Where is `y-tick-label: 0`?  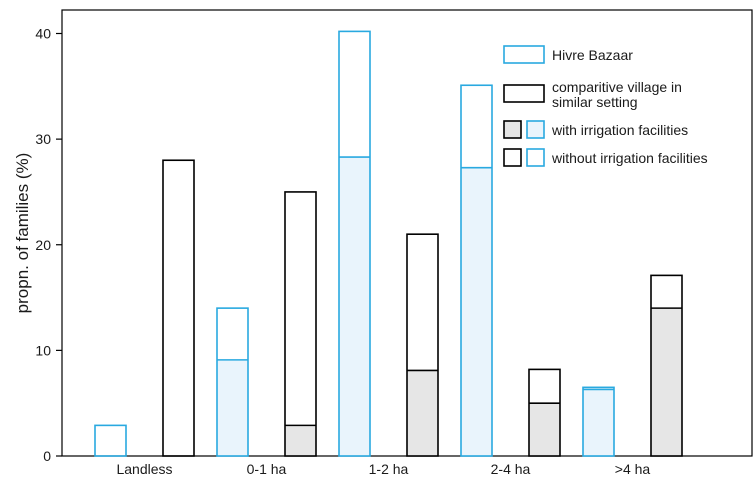
y-tick-label: 0 is located at coordinates (47, 456).